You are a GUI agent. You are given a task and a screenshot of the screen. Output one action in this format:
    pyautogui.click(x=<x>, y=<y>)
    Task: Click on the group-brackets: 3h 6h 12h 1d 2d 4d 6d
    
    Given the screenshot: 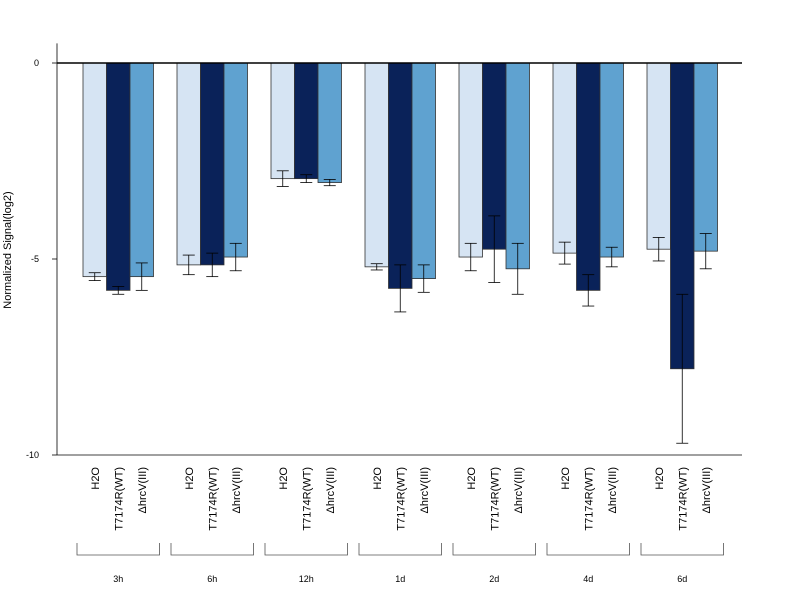 What is the action you would take?
    pyautogui.click(x=400, y=563)
    